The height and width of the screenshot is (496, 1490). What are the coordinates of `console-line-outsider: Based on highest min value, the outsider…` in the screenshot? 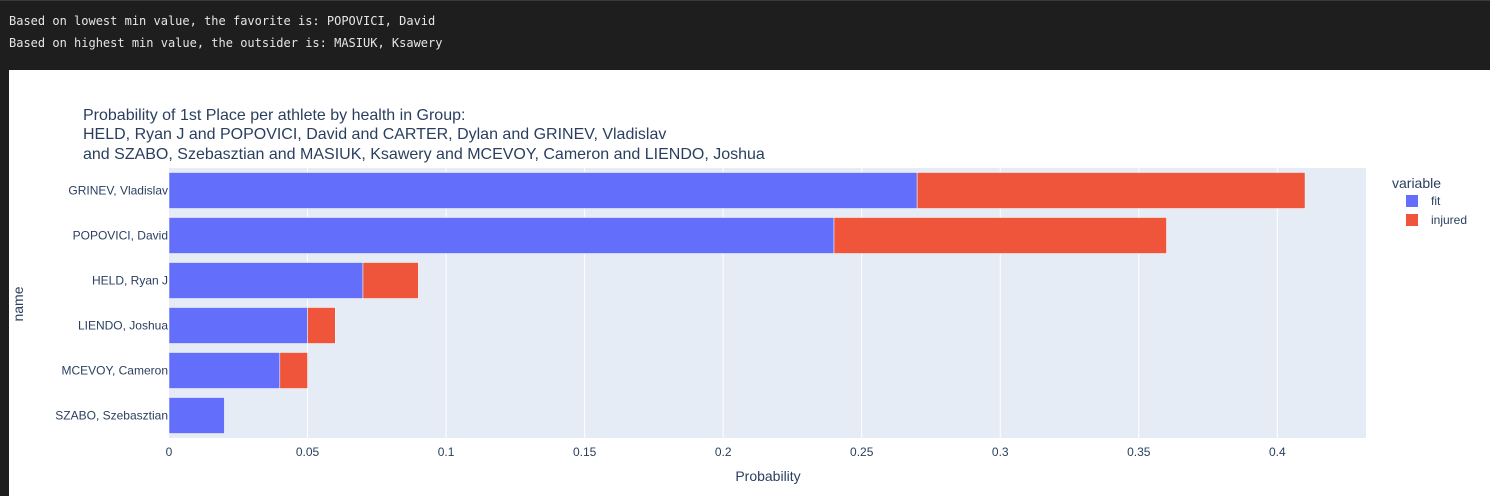 It's located at (226, 43).